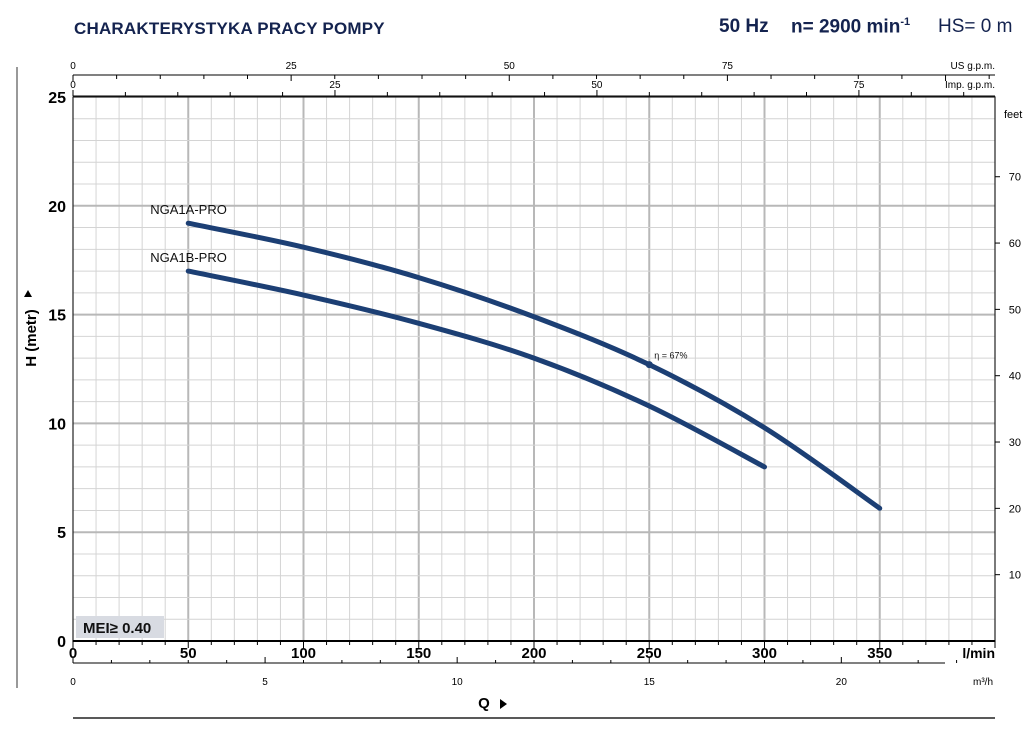  What do you see at coordinates (970, 85) in the screenshot?
I see `imp-gpm-unit: Imp. g.p.m.` at bounding box center [970, 85].